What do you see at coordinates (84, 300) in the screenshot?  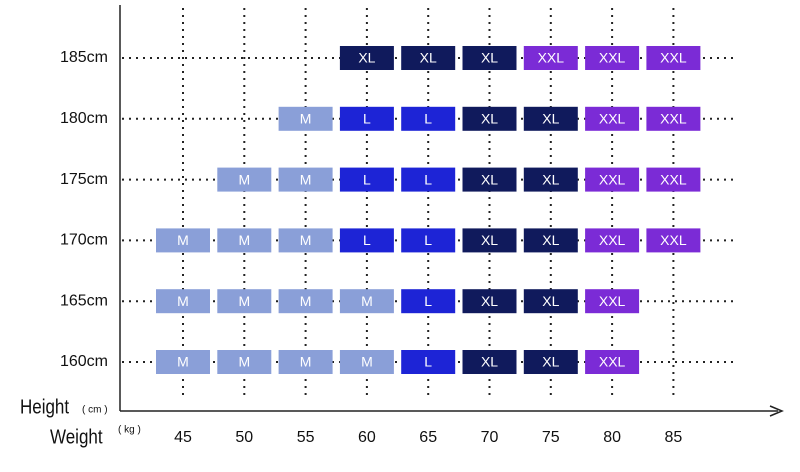 I see `y-tick-label: 165cm` at bounding box center [84, 300].